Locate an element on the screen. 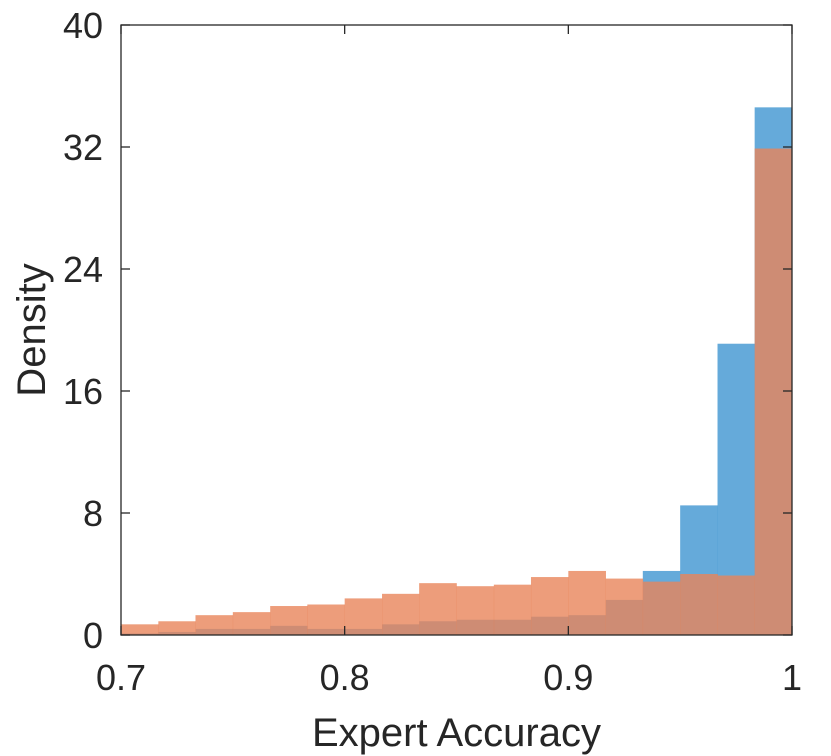 The height and width of the screenshot is (756, 831). y-axis-title: Density is located at coordinates (32, 329).